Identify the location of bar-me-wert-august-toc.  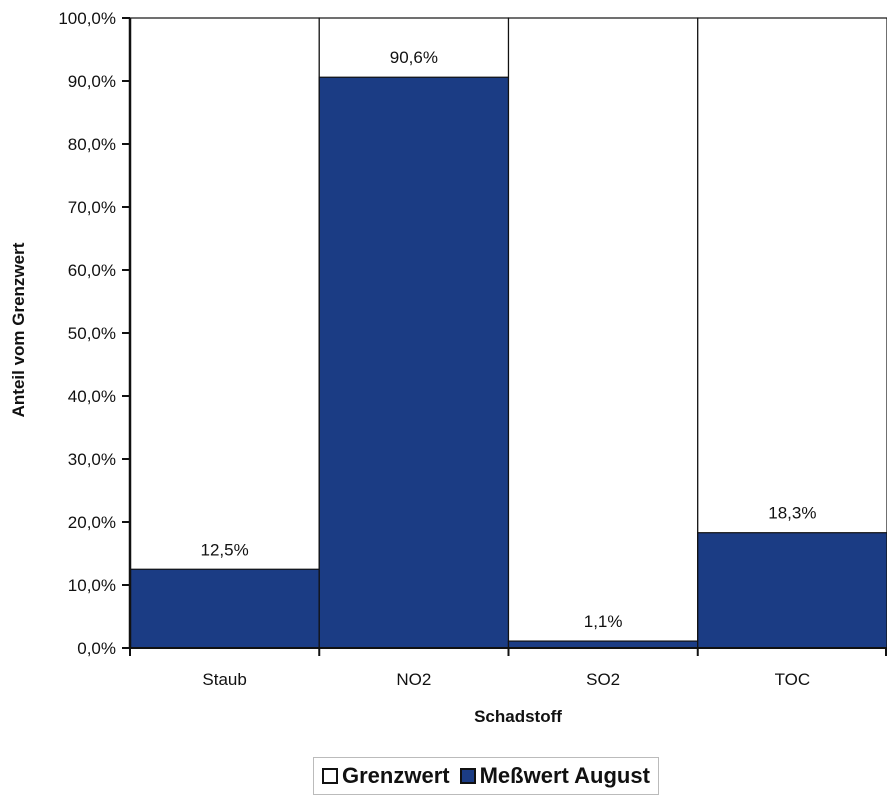
(792, 590).